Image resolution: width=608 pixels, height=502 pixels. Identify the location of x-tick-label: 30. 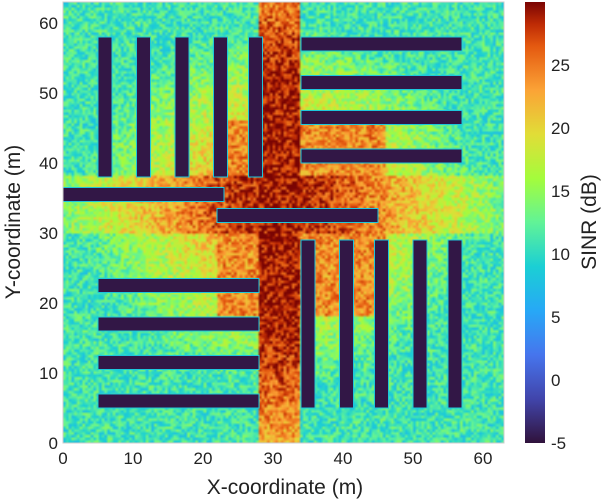
(273, 458).